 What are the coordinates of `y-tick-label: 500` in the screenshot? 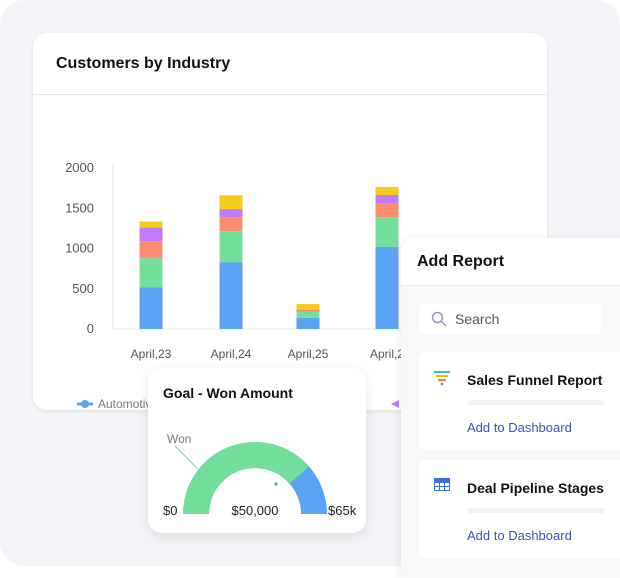 It's located at (83, 288).